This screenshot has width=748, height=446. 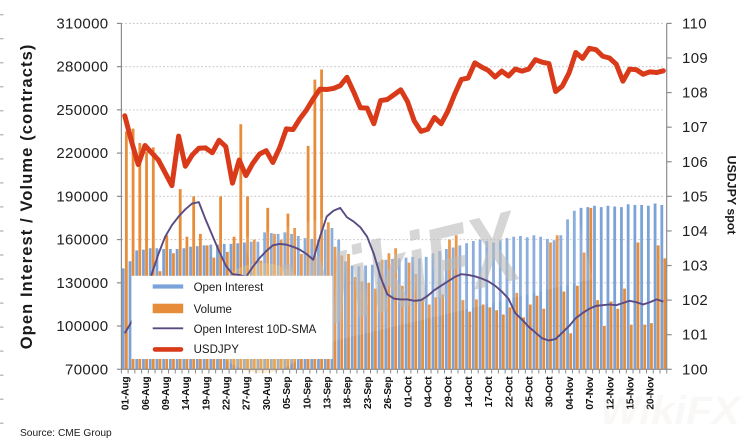 I want to click on svg-text: 108, so click(x=695, y=93).